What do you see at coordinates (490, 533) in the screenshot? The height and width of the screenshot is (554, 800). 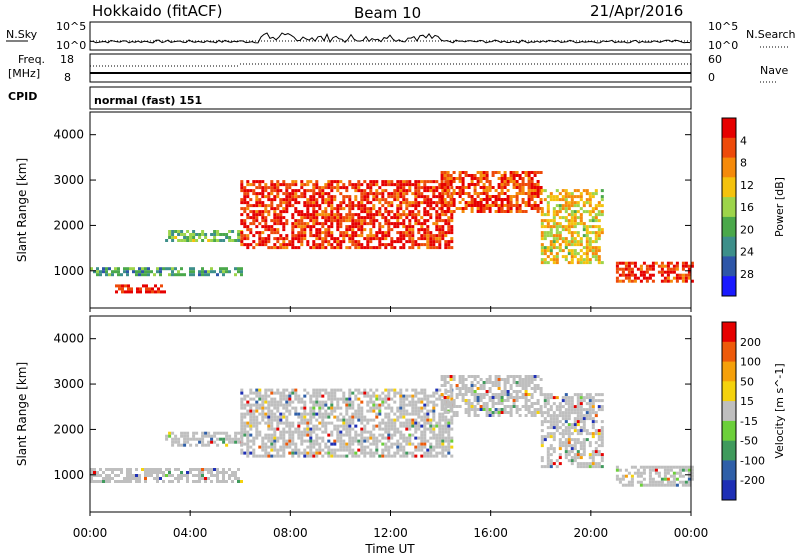 I see `x-tick-label: 16:00` at bounding box center [490, 533].